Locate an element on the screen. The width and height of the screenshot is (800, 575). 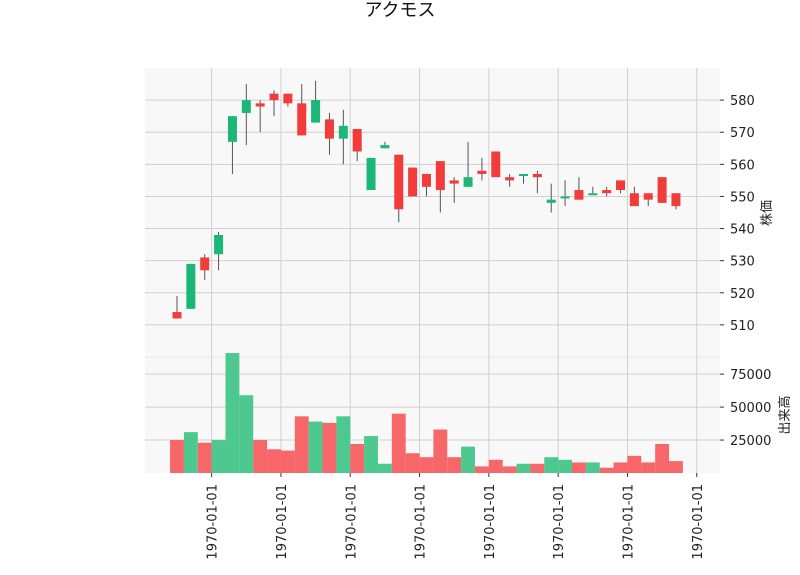
volume-axis-ticks: 25000 50000 75000 is located at coordinates (745, 408).